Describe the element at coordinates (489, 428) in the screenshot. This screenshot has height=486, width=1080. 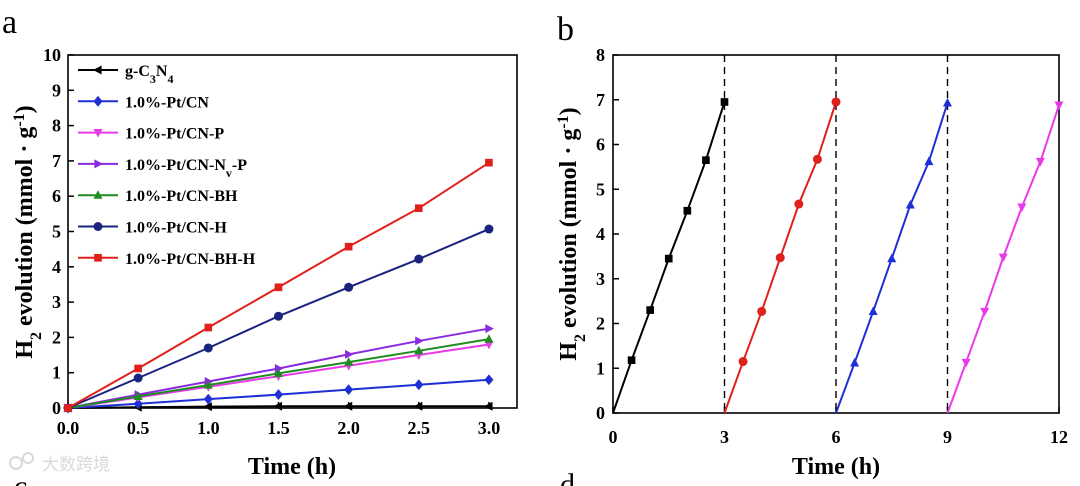
I see `x-tick-label-a: 3.0` at that location.